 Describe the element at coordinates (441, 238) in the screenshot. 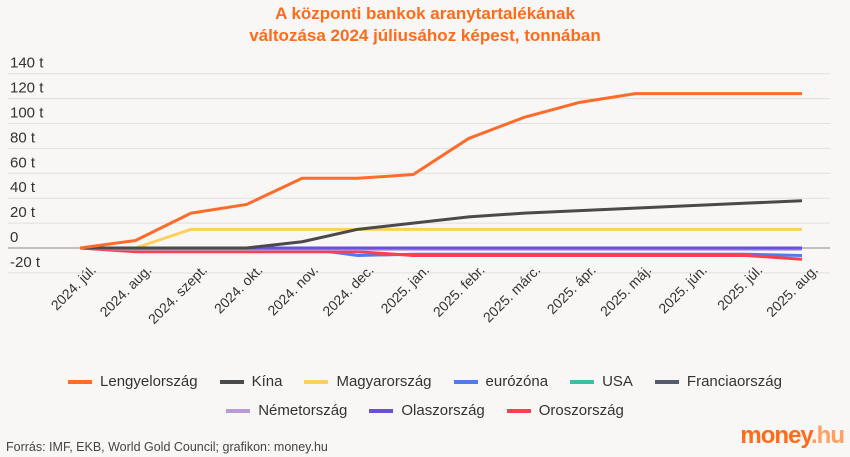

I see `series-line-Magyarország` at that location.